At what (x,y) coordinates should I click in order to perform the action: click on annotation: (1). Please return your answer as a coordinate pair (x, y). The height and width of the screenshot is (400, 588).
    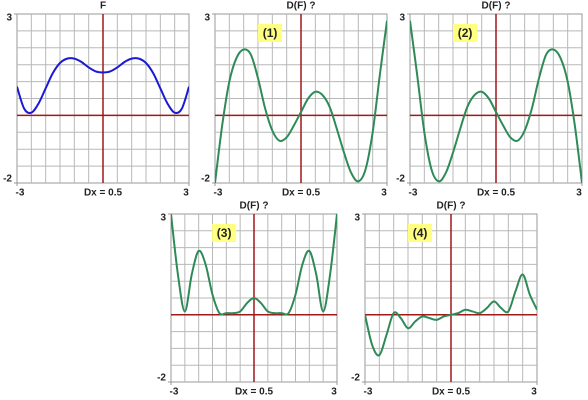
    Looking at the image, I should click on (270, 33).